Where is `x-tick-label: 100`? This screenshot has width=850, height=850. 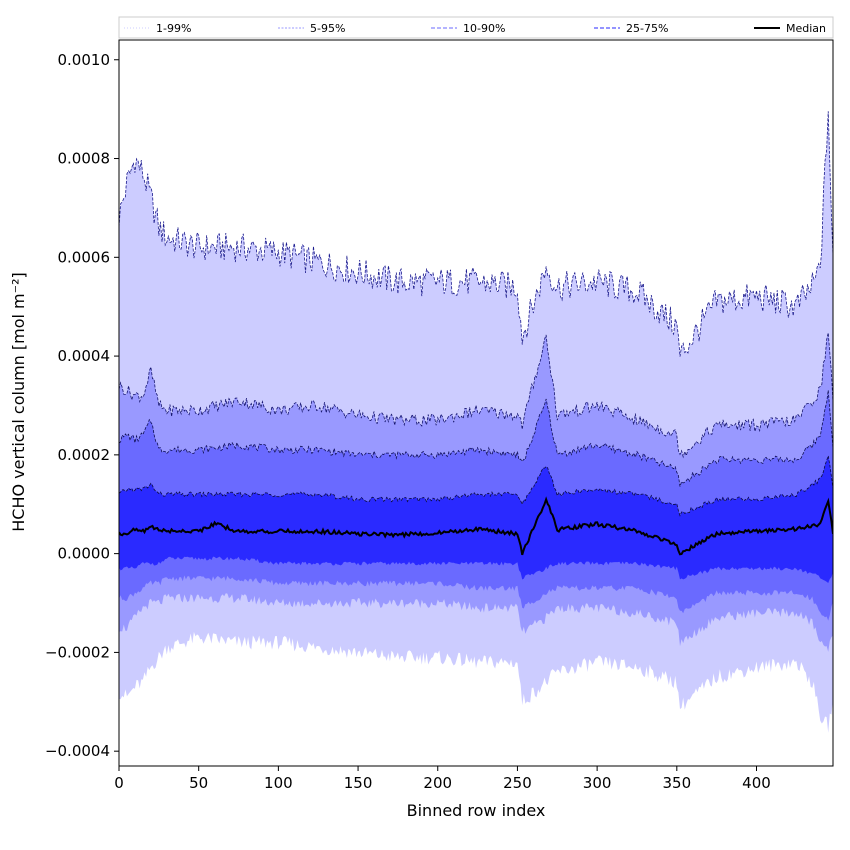 x-tick-label: 100 is located at coordinates (278, 783).